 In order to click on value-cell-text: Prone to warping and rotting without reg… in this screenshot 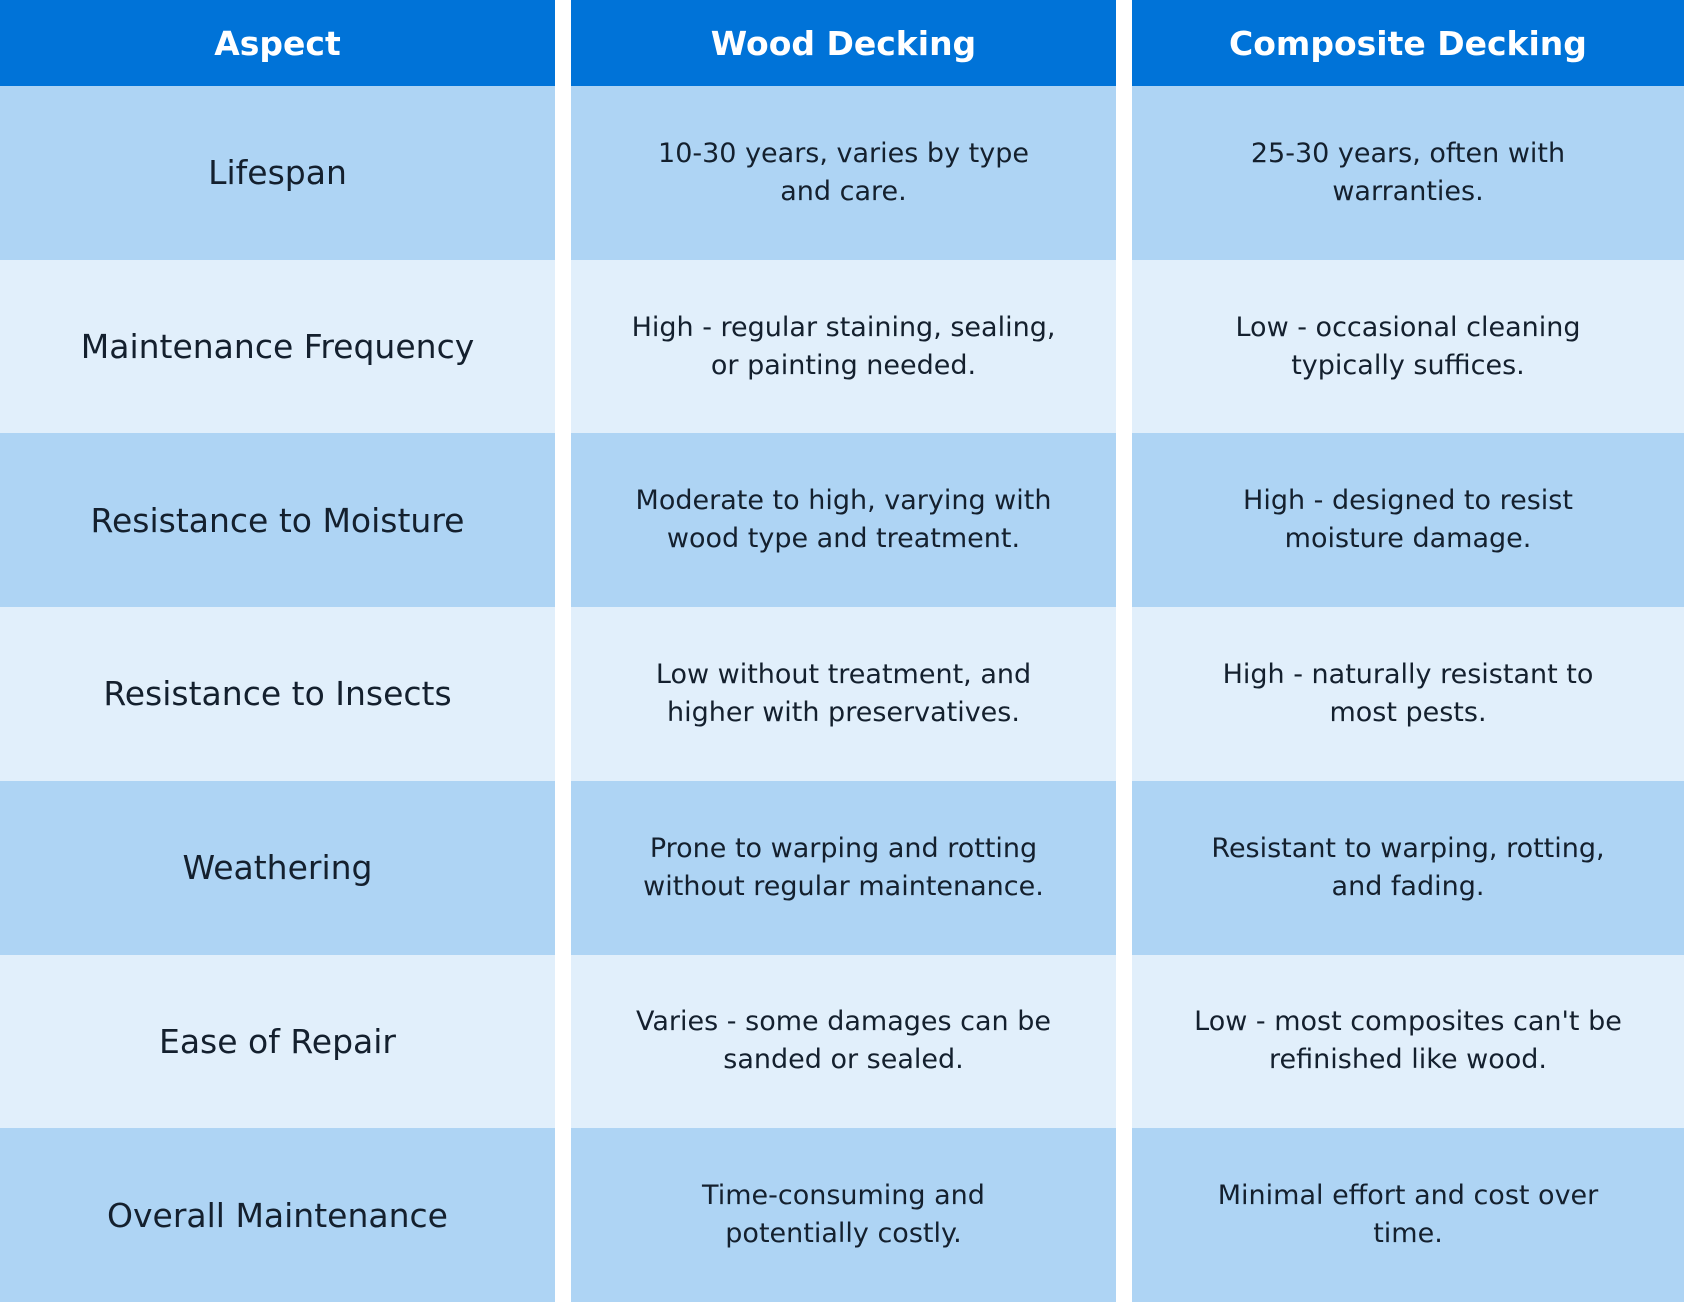, I will do `click(843, 867)`.